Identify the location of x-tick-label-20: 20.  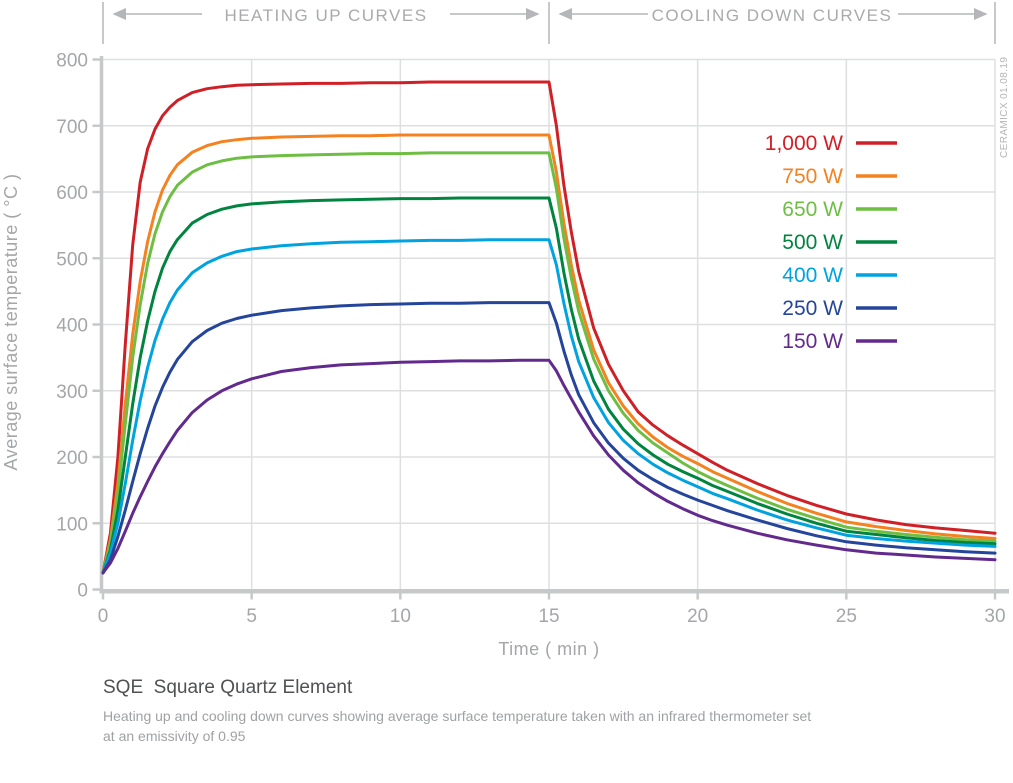
(697, 616).